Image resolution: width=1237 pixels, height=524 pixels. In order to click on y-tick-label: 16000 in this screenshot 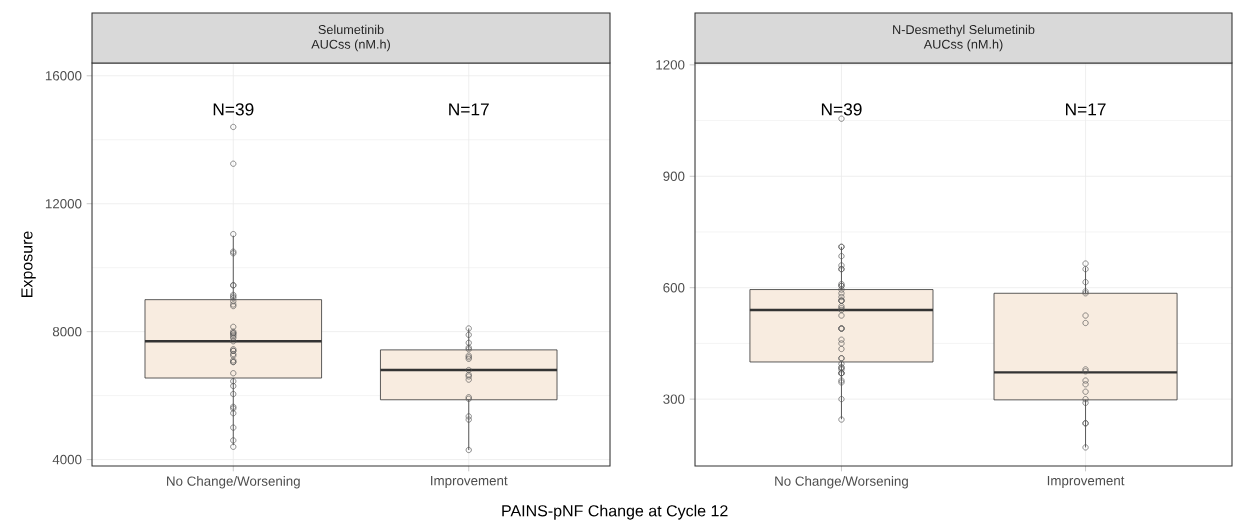, I will do `click(63, 76)`.